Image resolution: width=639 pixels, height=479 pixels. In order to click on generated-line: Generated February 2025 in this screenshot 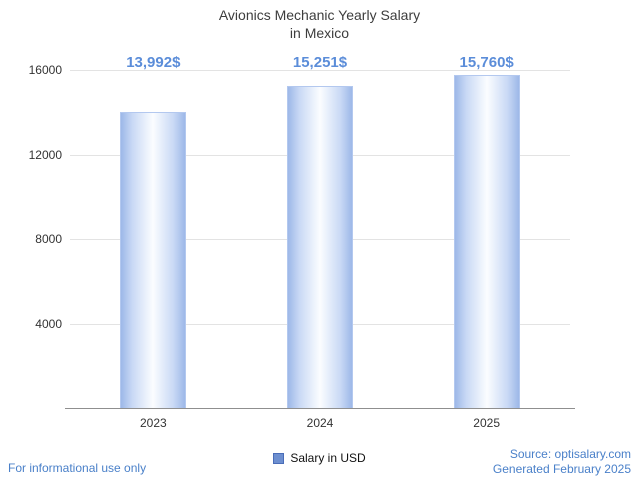, I will do `click(561, 469)`.